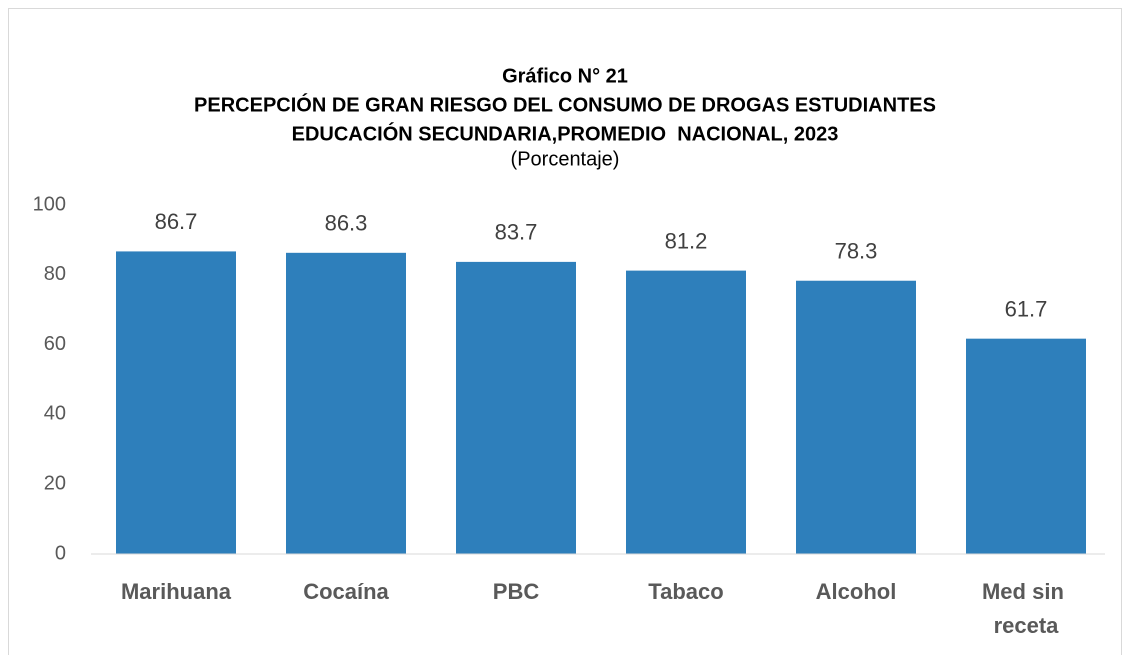 The image size is (1130, 655). I want to click on x-tick-label: Alcohol, so click(856, 591).